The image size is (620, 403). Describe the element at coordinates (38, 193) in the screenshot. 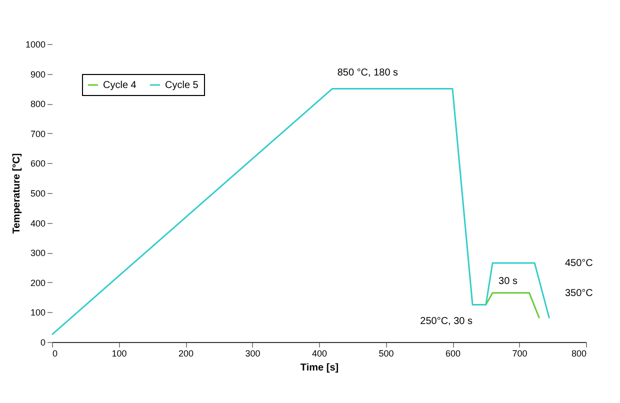

I see `y-tick-label: 500` at that location.